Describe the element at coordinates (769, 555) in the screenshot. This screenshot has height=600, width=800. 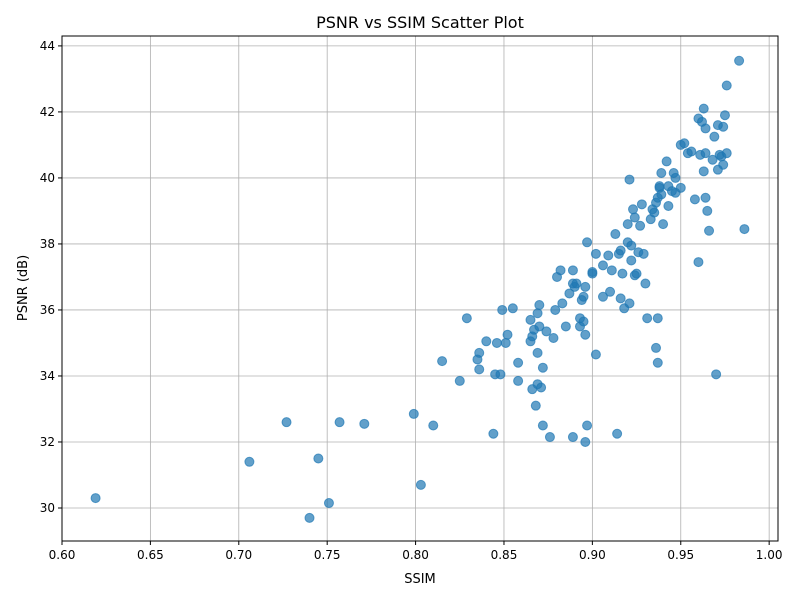
I see `x-tick-label: 1.00` at that location.